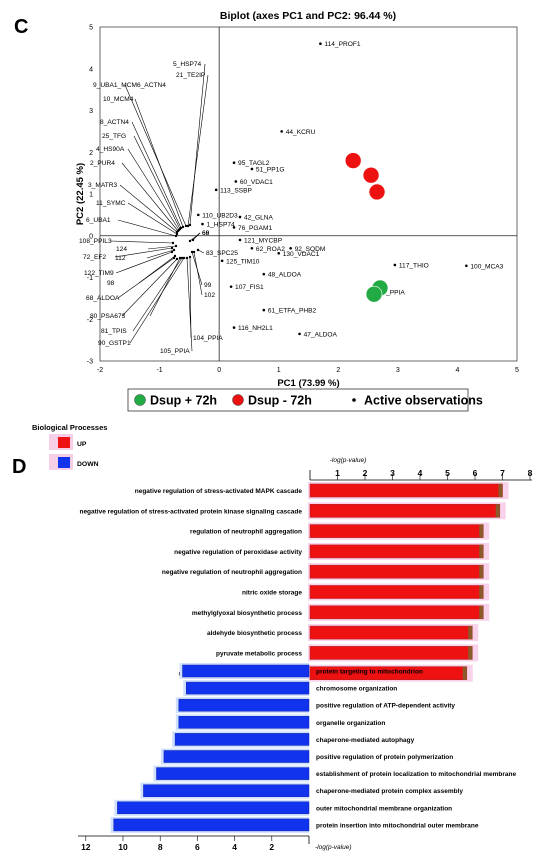 This screenshot has height=857, width=550. I want to click on down-tick-label: 12, so click(86, 847).